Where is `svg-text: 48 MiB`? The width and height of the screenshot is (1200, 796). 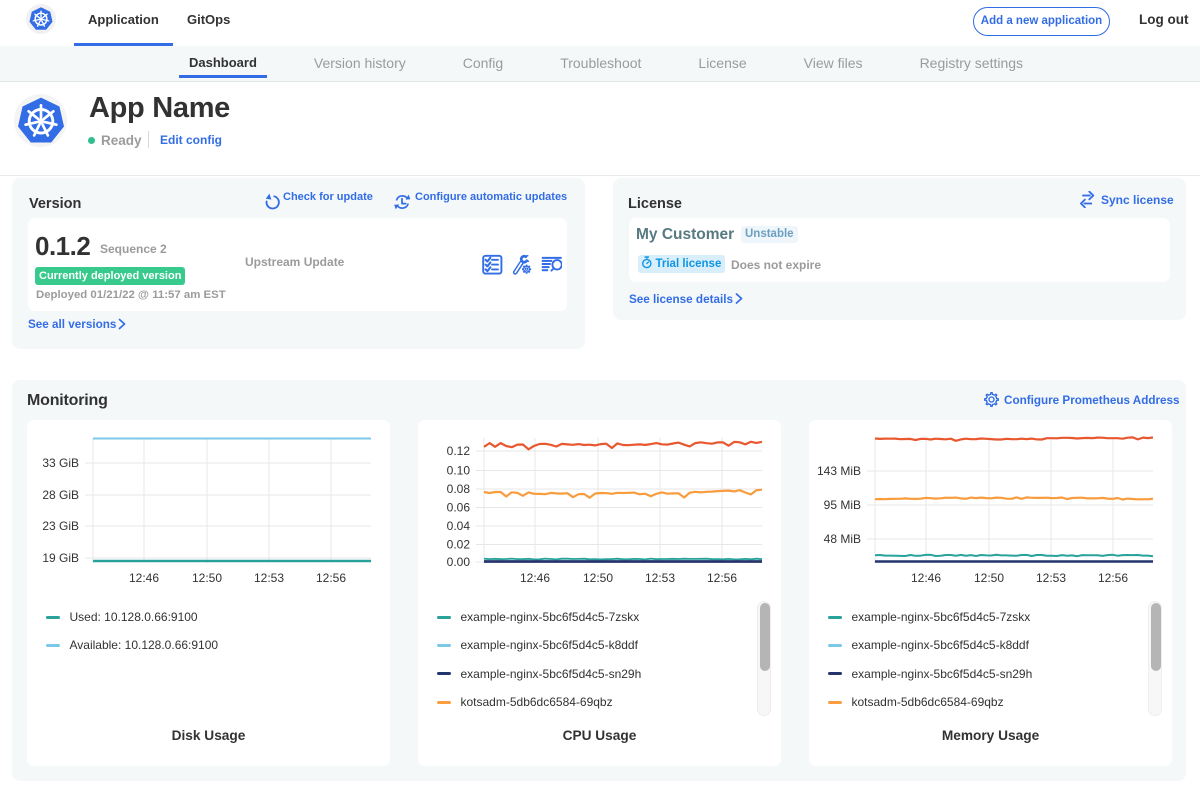 svg-text: 48 MiB is located at coordinates (842, 539).